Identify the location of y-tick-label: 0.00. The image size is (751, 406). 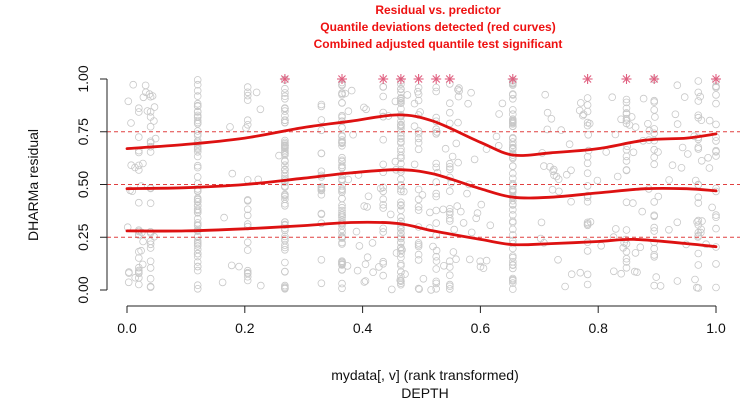
(83, 289).